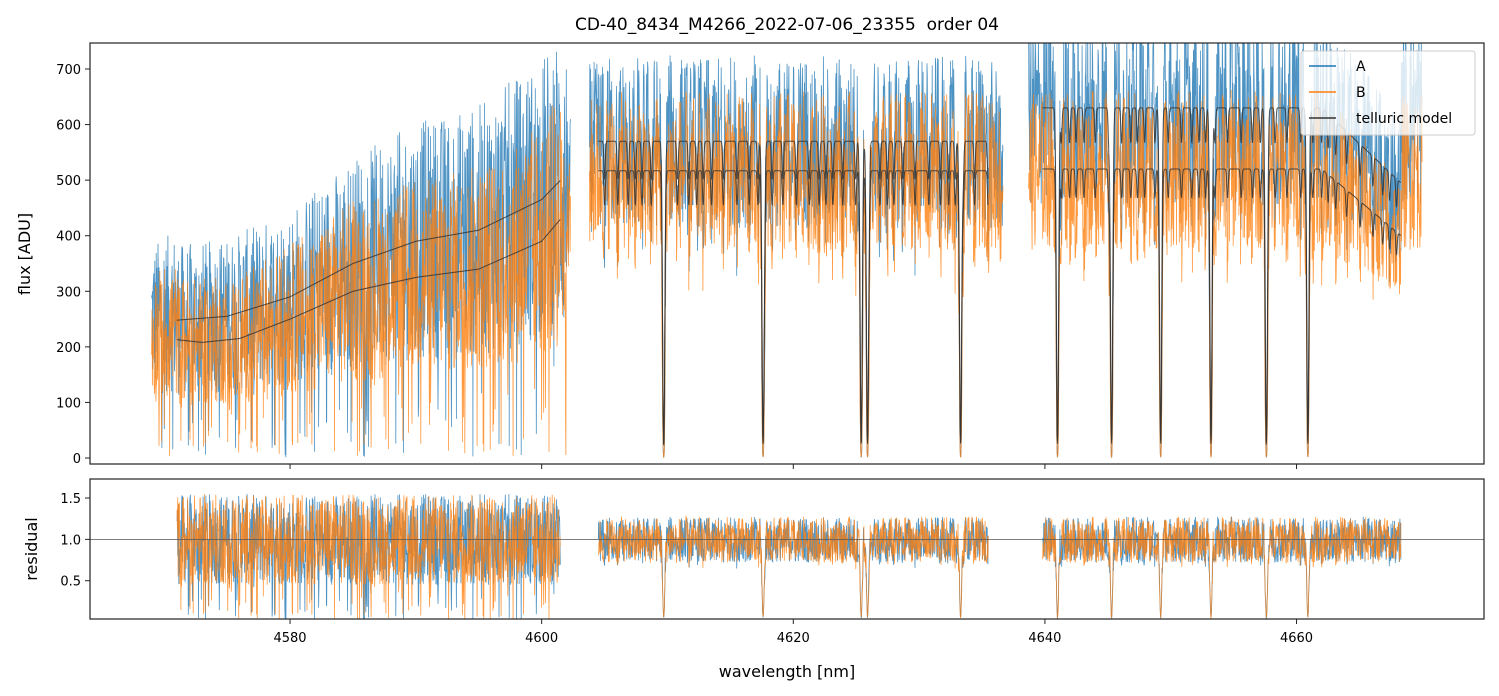 The height and width of the screenshot is (696, 1499). What do you see at coordinates (541, 638) in the screenshot?
I see `x-tick-label: 4600` at bounding box center [541, 638].